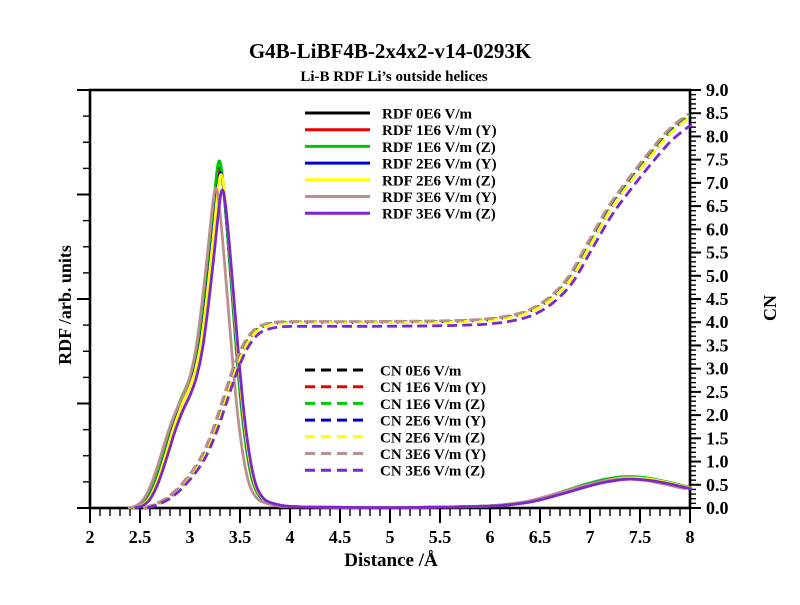 This screenshot has width=800, height=605. I want to click on y-right-tick-label: 0.5, so click(717, 485).